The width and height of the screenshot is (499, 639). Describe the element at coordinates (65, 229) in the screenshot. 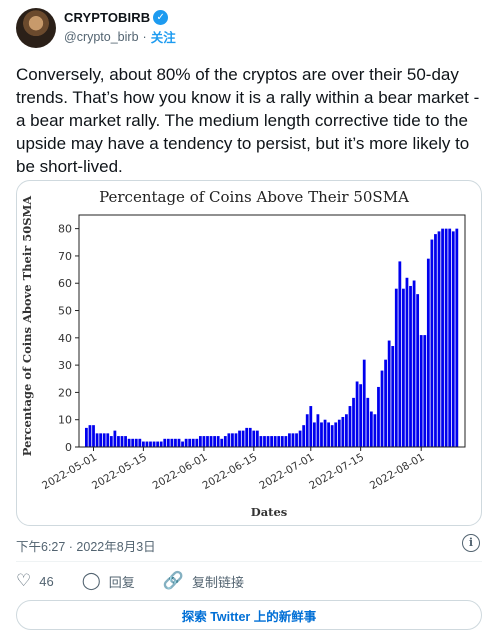

I see `y-tick-label: 80` at that location.